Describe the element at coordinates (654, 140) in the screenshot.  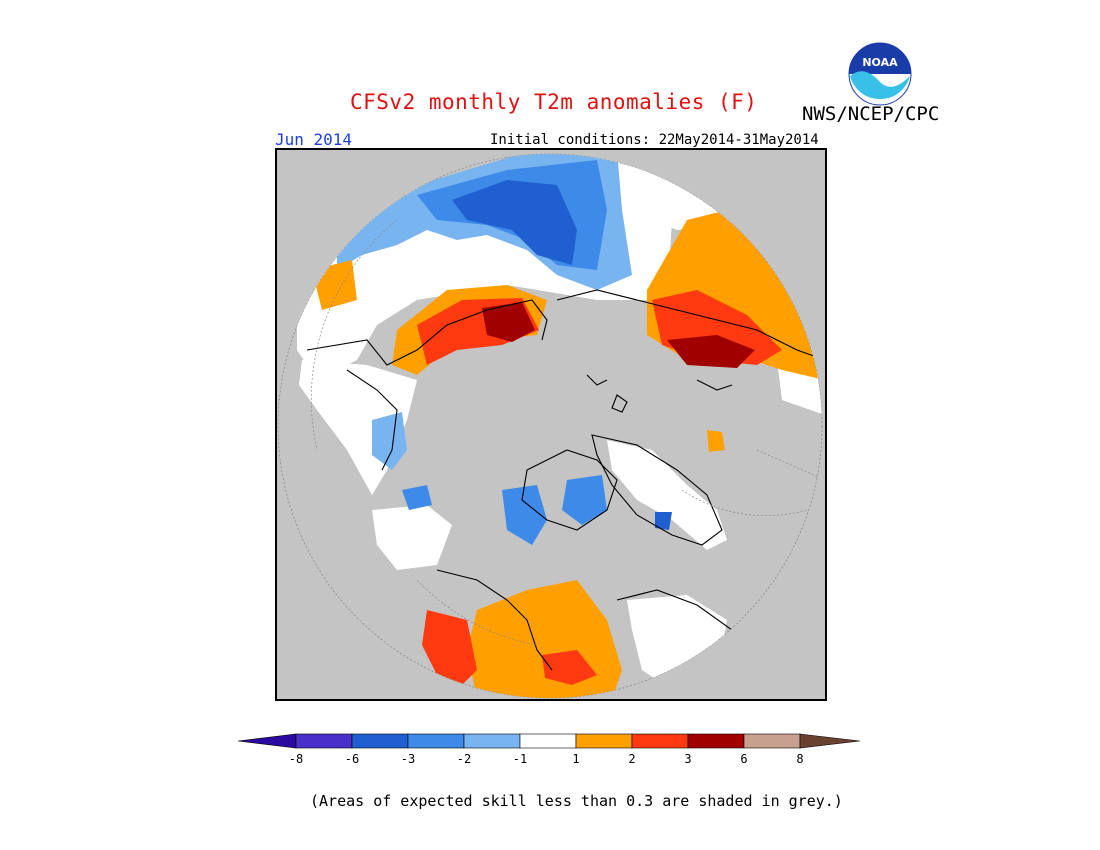
I see `initial-conditions: Initial conditions: 22May2014-31May2014` at that location.